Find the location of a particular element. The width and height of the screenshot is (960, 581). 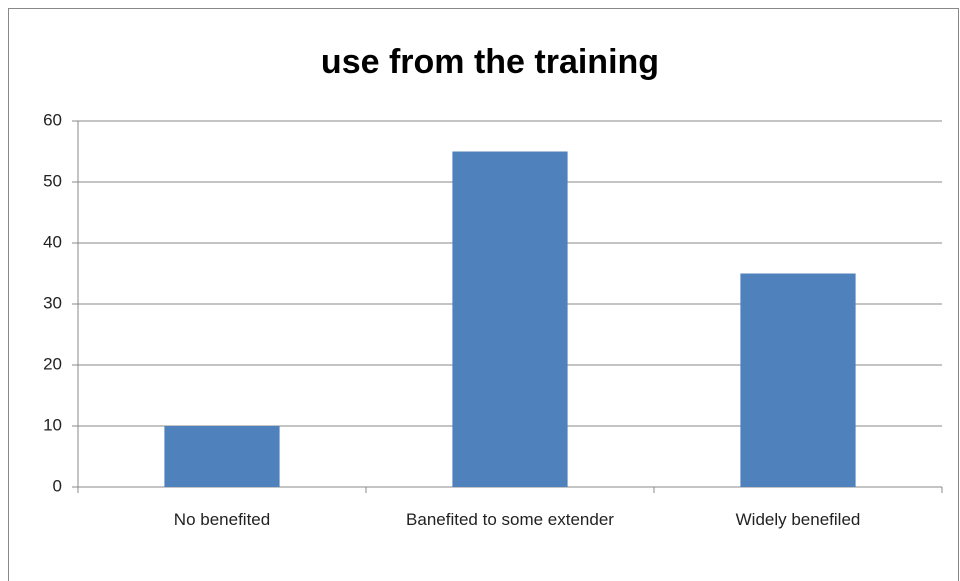

y-tick-label: 30 is located at coordinates (52, 302).